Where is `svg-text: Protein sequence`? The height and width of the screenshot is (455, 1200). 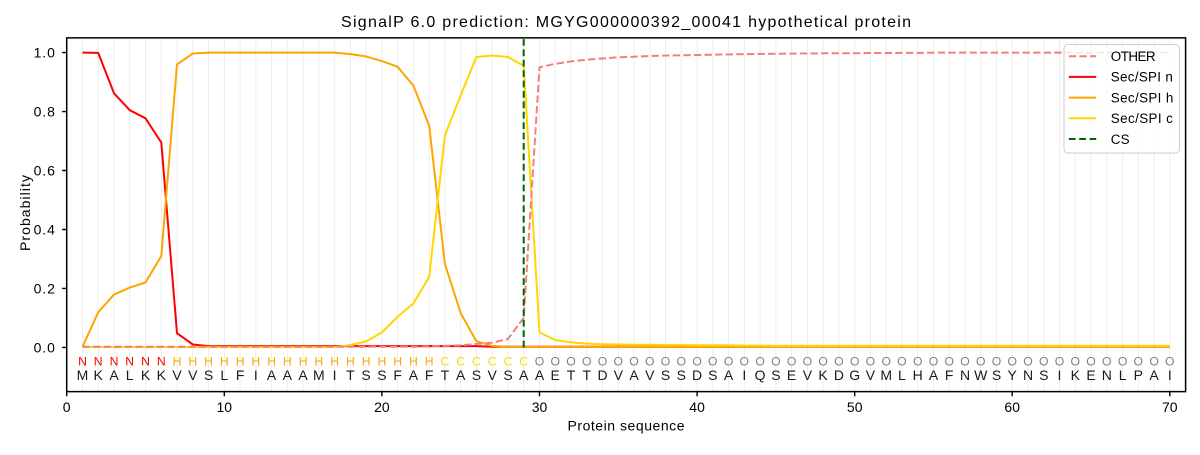
svg-text: Protein sequence is located at coordinates (626, 426).